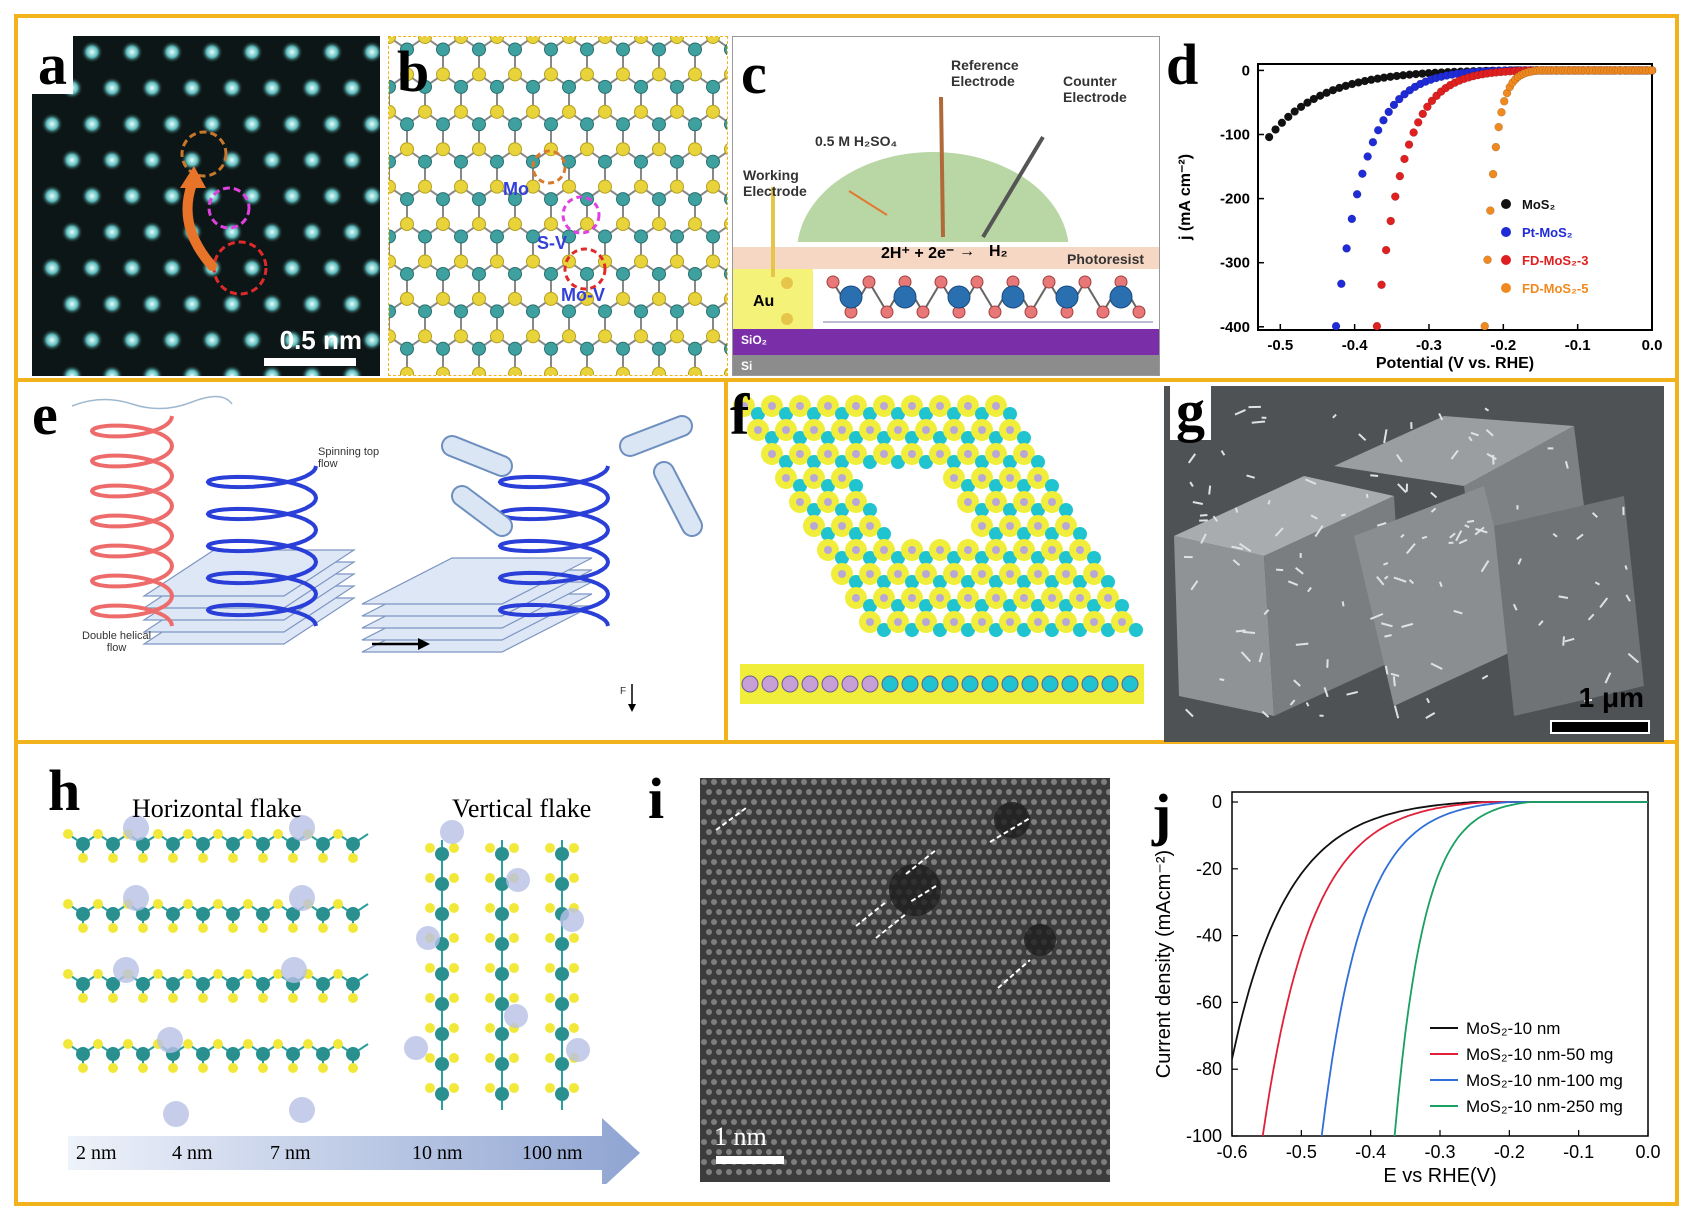 This screenshot has height=1222, width=1695. What do you see at coordinates (45, 416) in the screenshot?
I see `panel-e-label: e` at bounding box center [45, 416].